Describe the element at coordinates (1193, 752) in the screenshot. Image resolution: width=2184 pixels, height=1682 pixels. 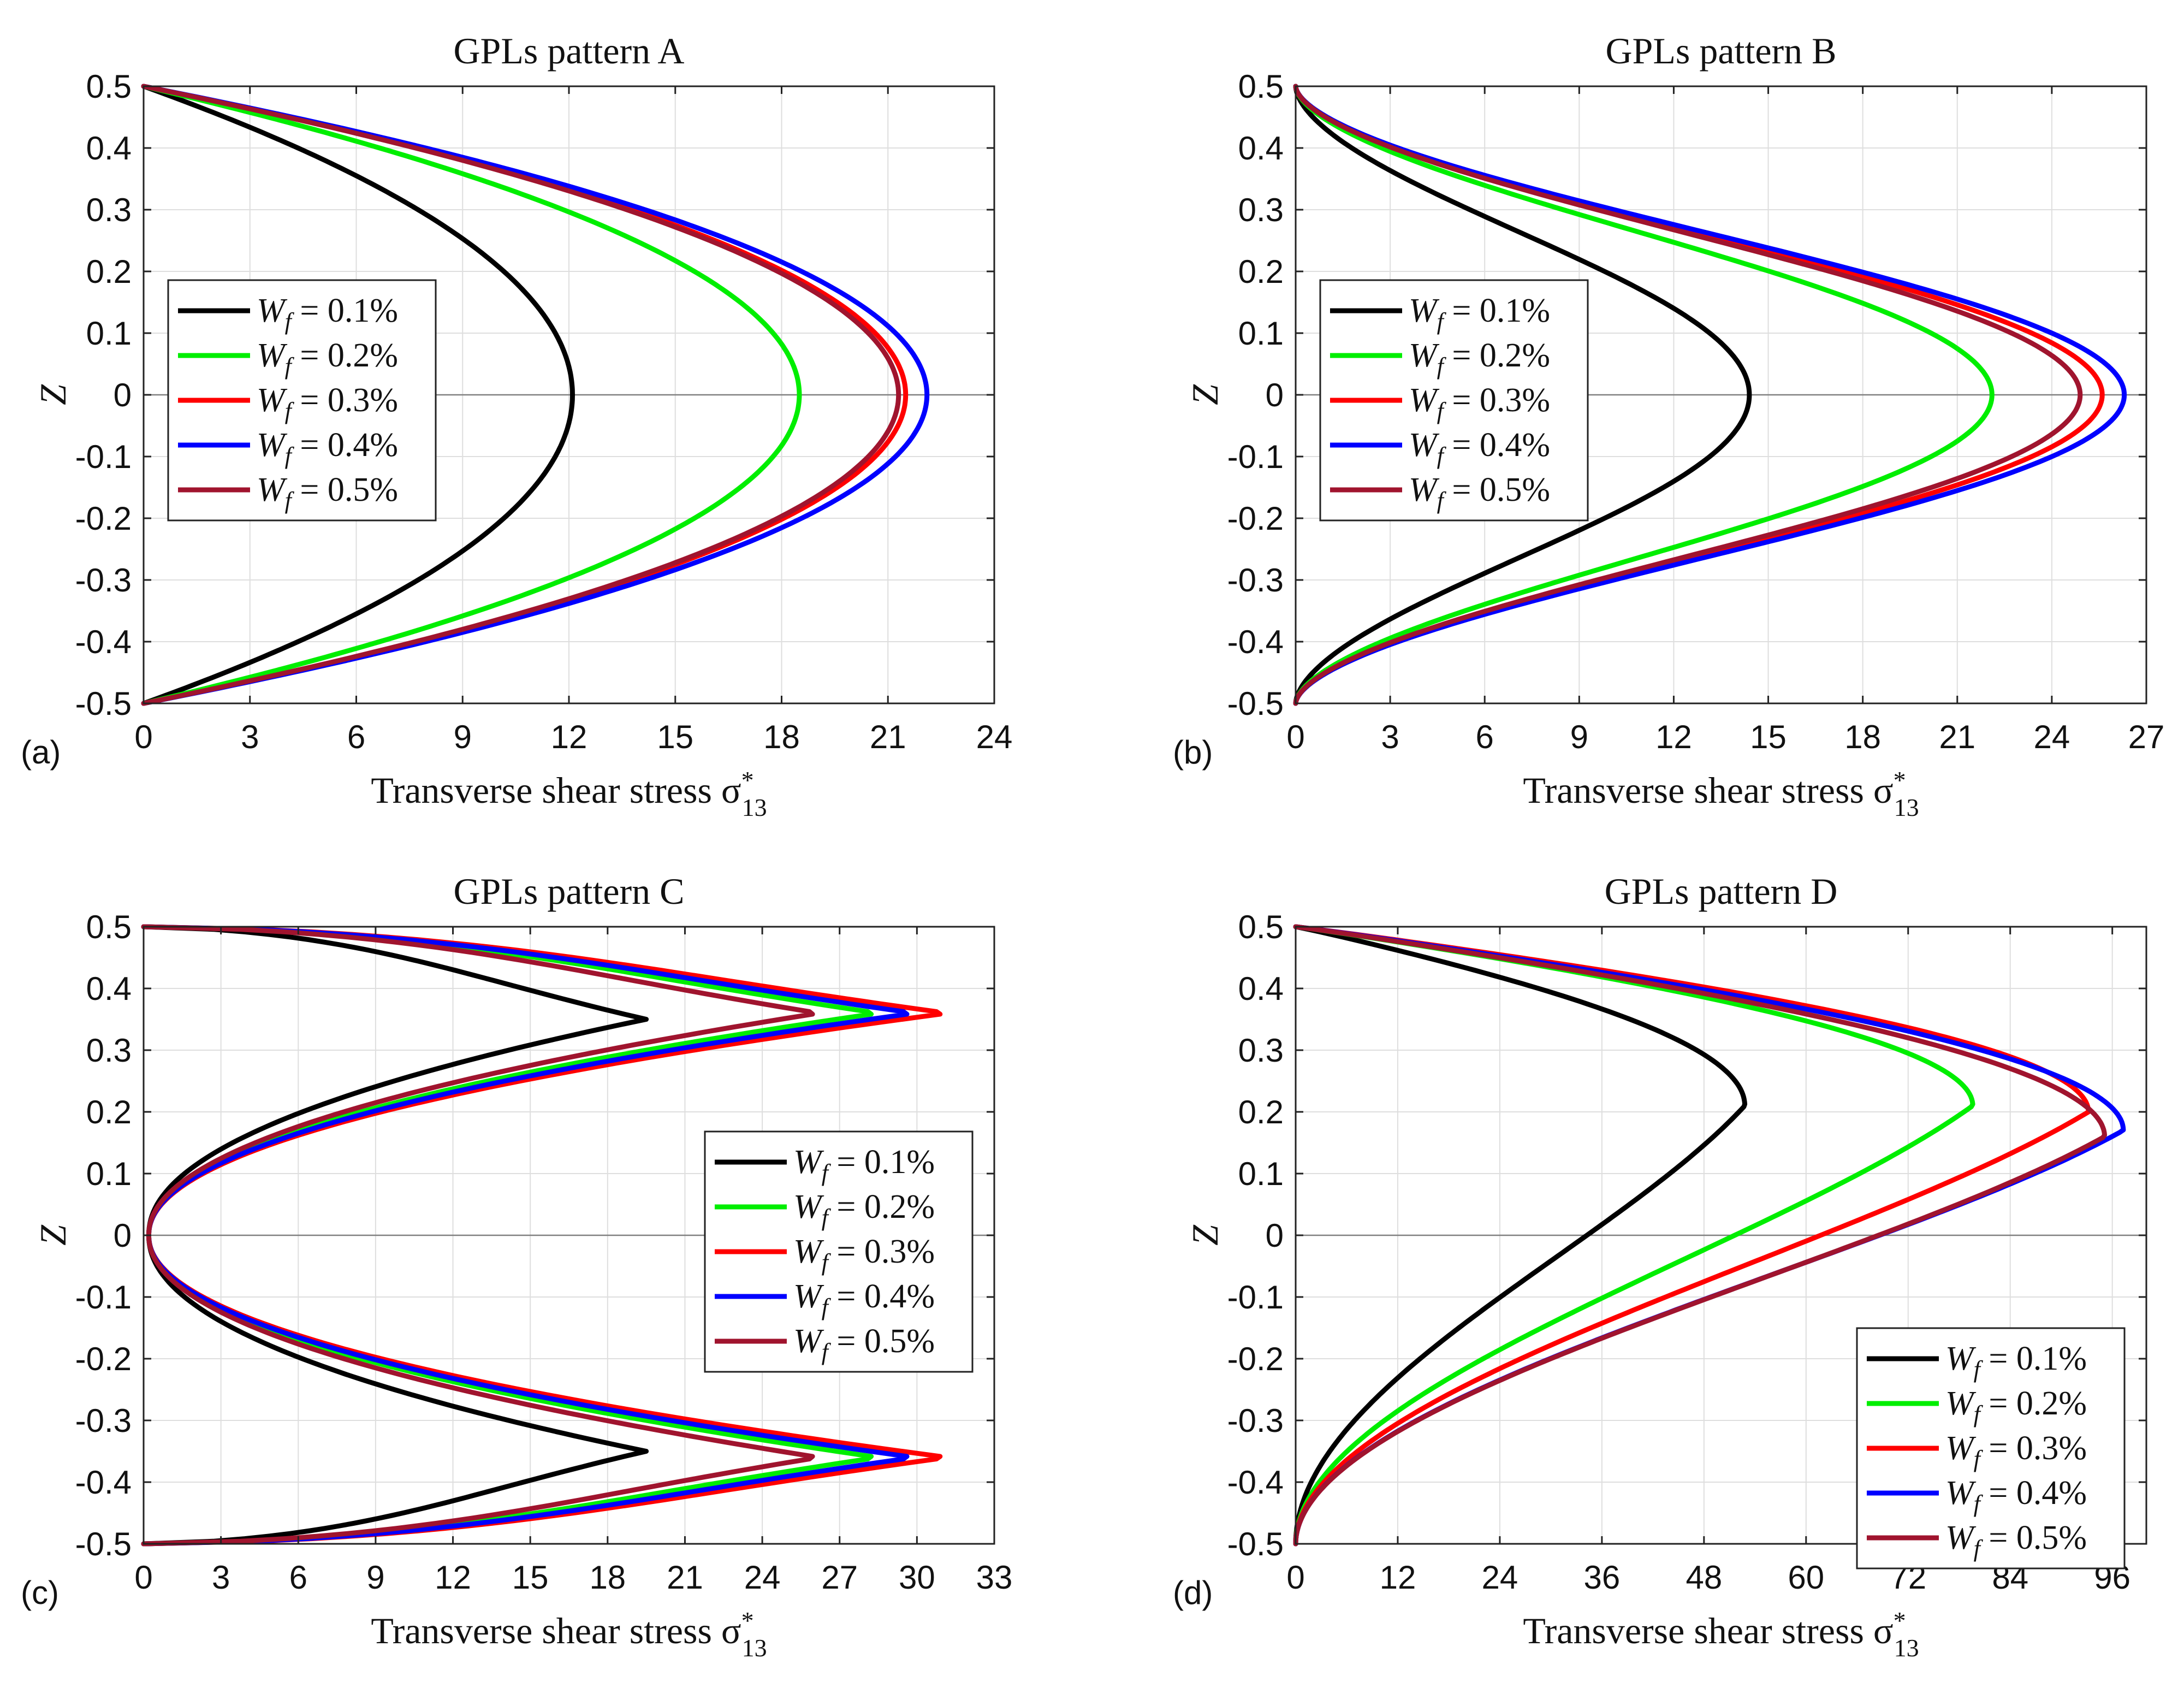
I see `panel-label: (b)` at that location.